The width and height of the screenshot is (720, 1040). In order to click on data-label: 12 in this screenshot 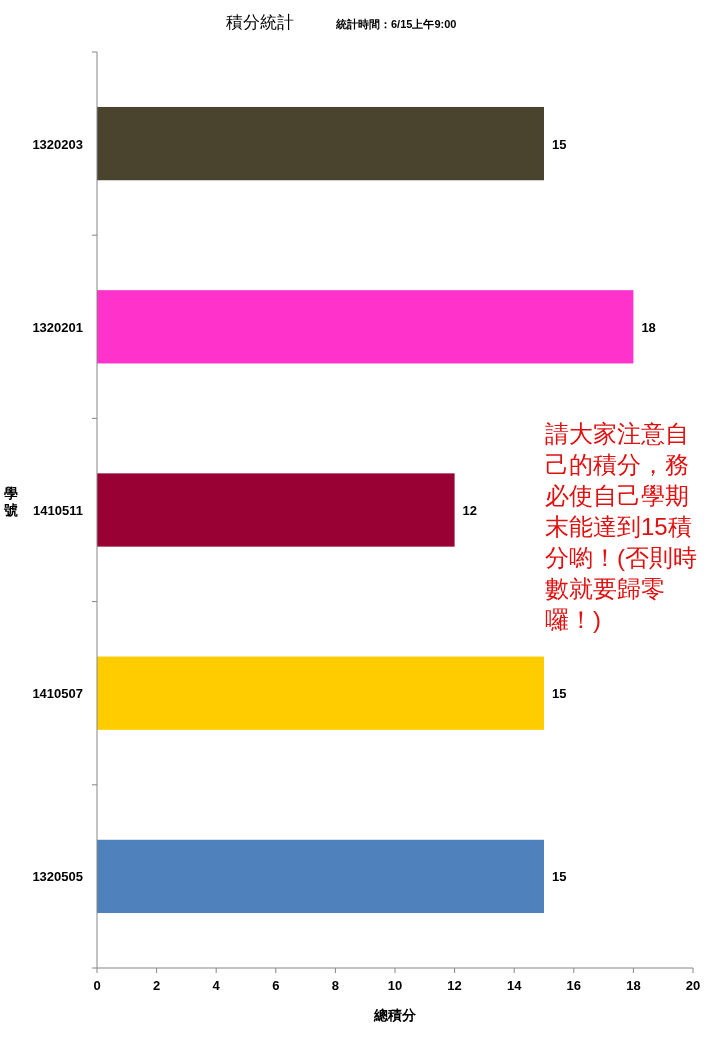, I will do `click(470, 510)`.